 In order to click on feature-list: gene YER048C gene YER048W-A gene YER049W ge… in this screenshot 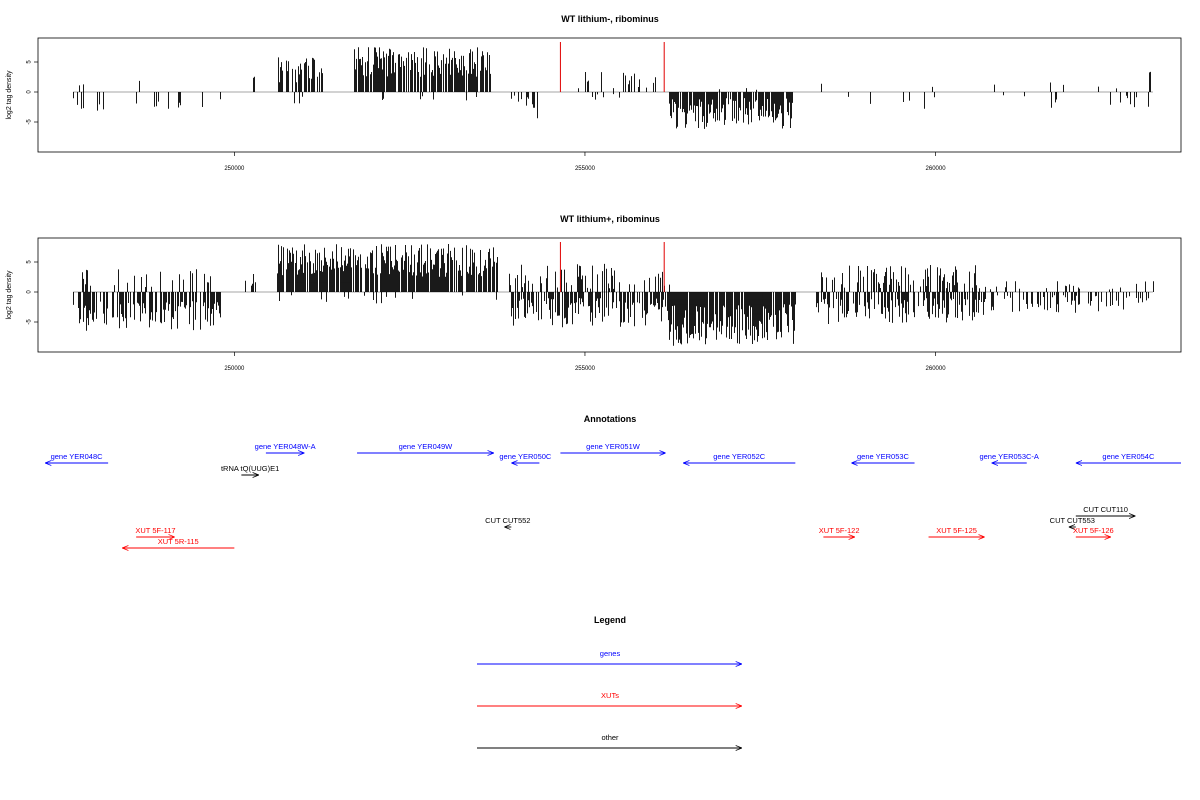, I will do `click(613, 495)`.